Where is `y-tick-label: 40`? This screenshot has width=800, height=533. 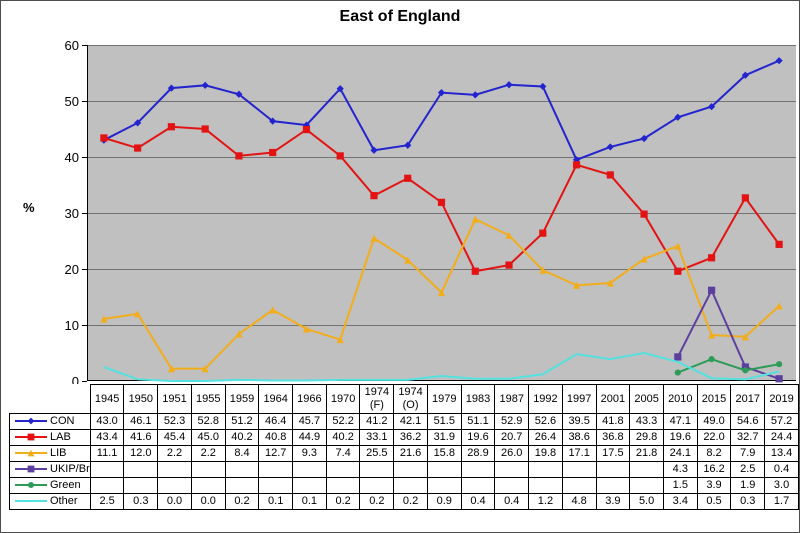
y-tick-label: 40 is located at coordinates (71, 157).